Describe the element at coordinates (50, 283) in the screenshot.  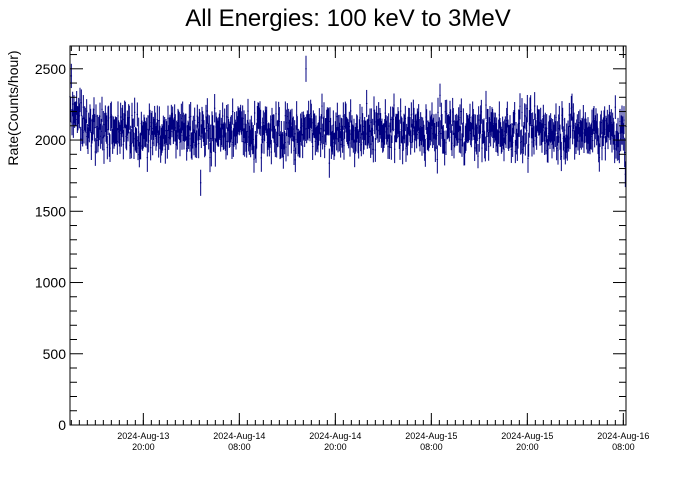
I see `y-tick-label: 1000` at that location.